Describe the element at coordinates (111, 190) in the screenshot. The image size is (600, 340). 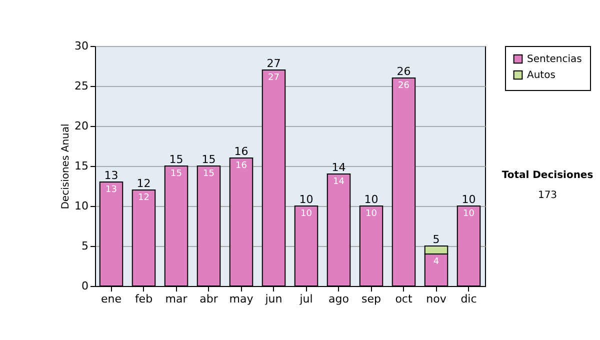
I see `data-label: 13` at that location.